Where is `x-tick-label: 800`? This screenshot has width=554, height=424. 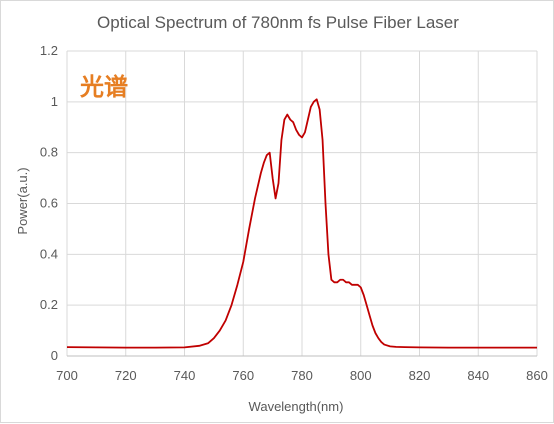
x-tick-label: 800 is located at coordinates (361, 375).